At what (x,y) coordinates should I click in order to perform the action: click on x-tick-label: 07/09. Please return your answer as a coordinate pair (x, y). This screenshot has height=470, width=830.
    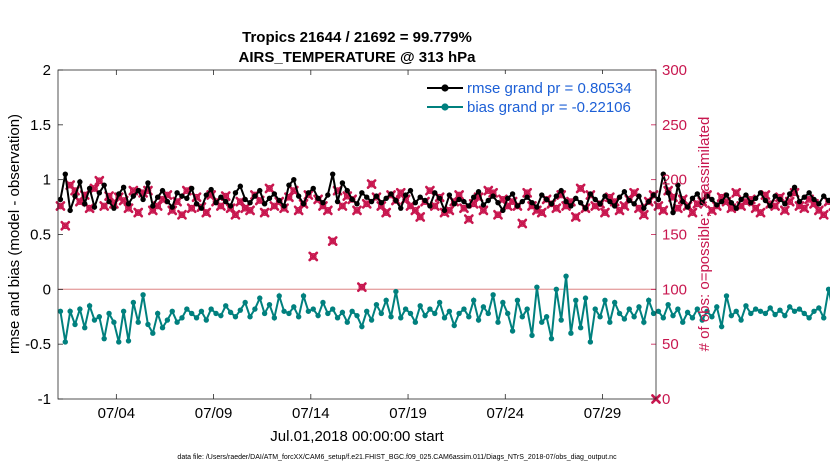
    Looking at the image, I should click on (214, 413).